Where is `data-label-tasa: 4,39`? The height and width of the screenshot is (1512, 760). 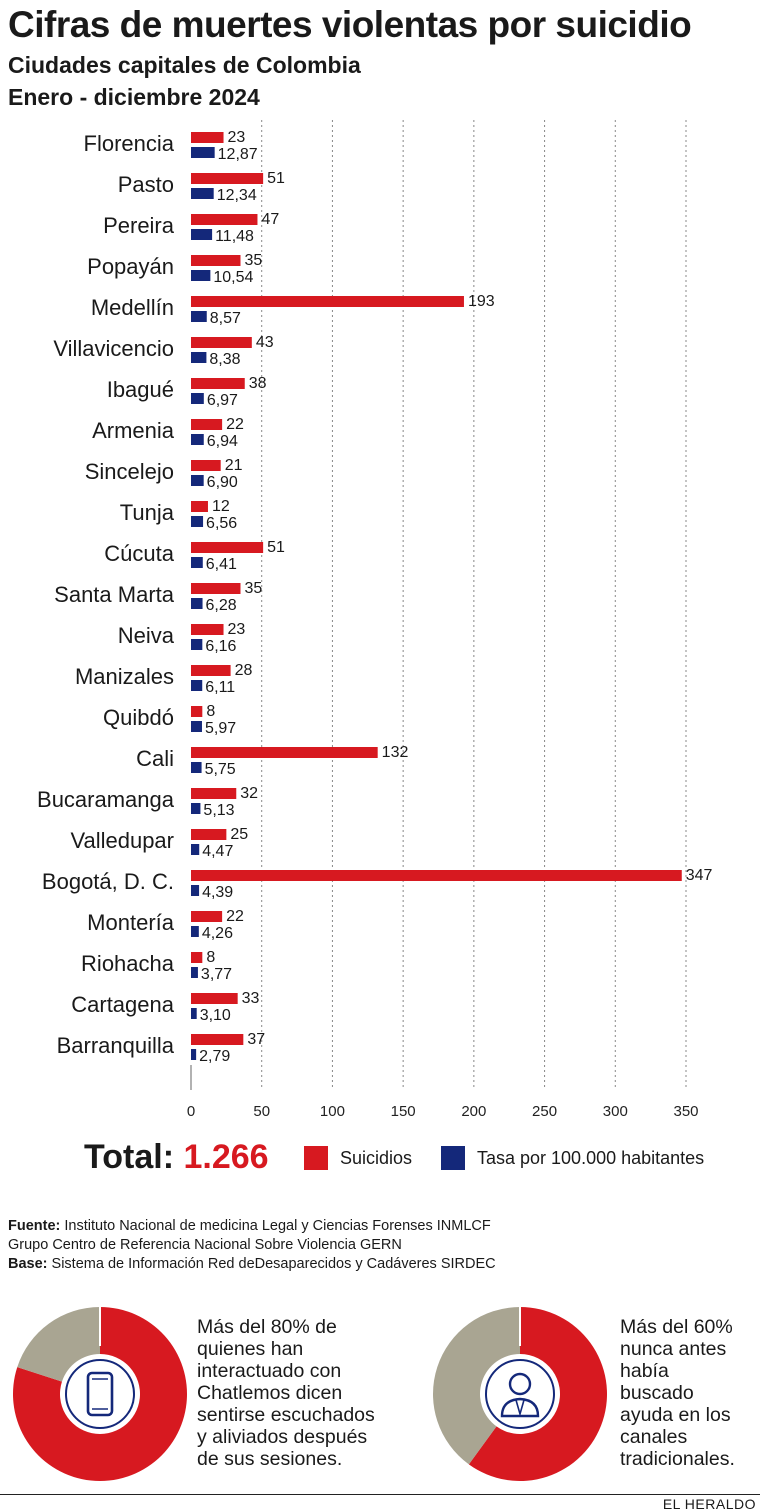
data-label-tasa: 4,39 is located at coordinates (217, 892).